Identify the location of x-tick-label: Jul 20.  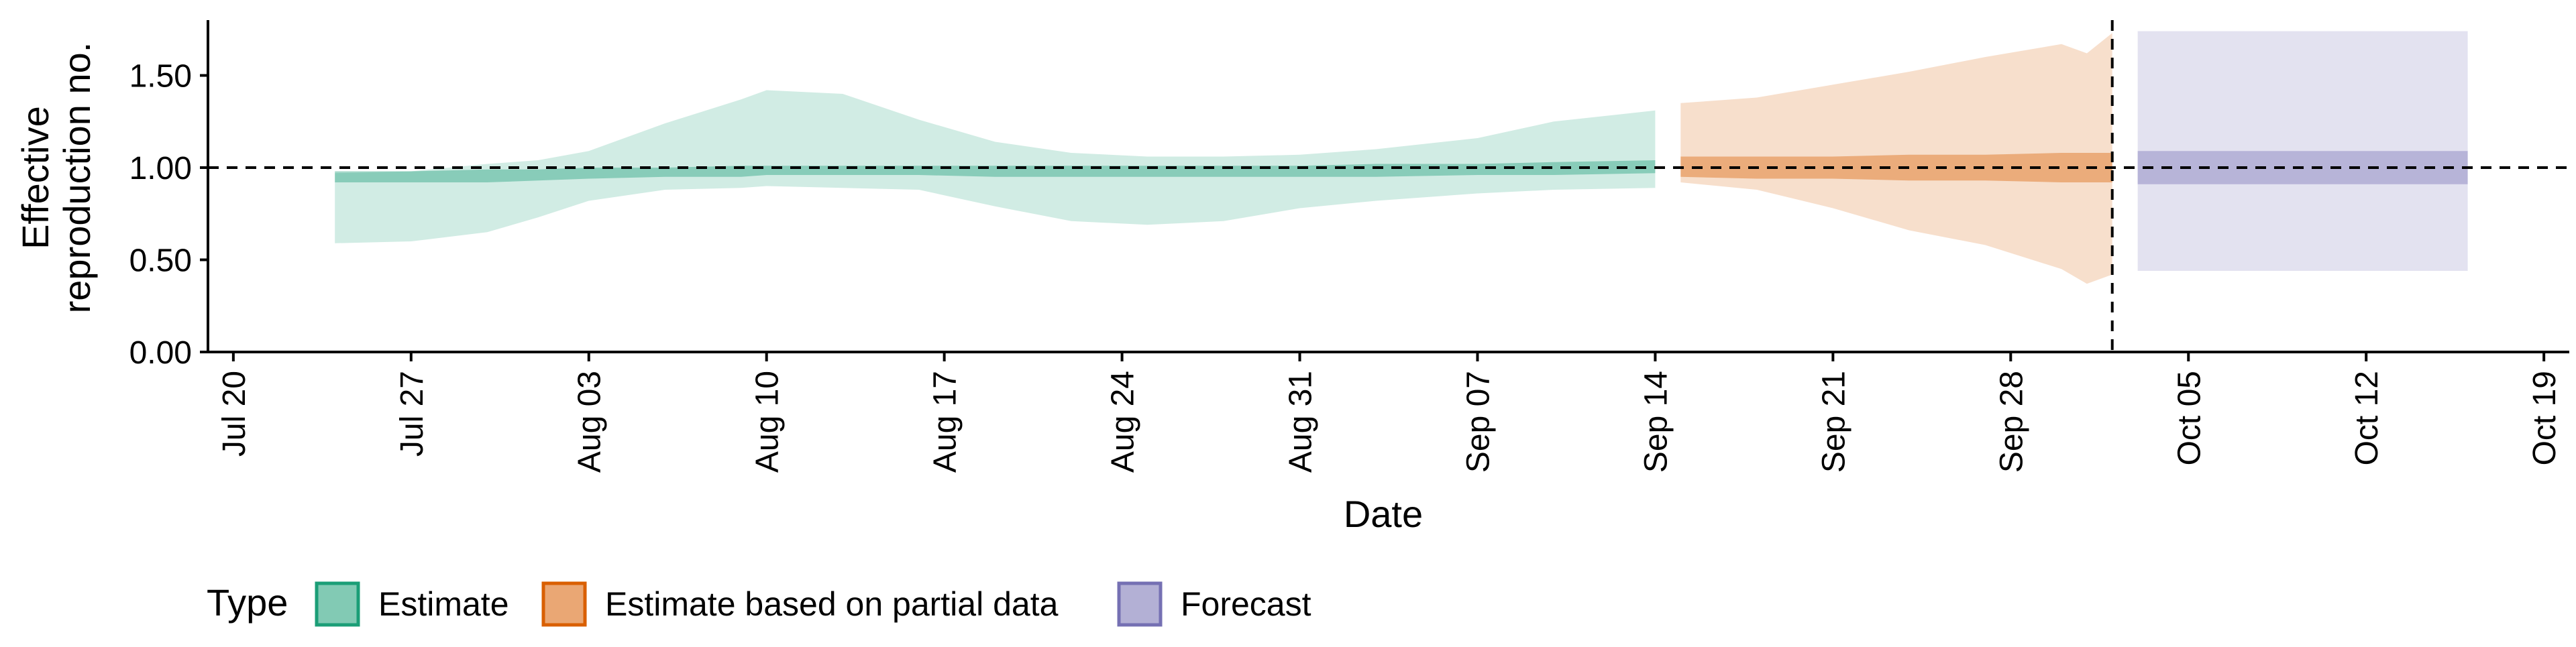
(234, 414).